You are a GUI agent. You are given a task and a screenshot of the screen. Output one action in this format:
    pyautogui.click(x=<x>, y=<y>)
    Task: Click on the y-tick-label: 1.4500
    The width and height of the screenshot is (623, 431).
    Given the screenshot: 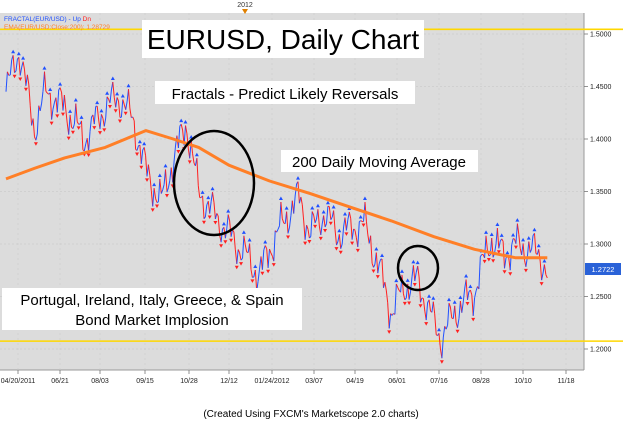 What is the action you would take?
    pyautogui.click(x=601, y=87)
    